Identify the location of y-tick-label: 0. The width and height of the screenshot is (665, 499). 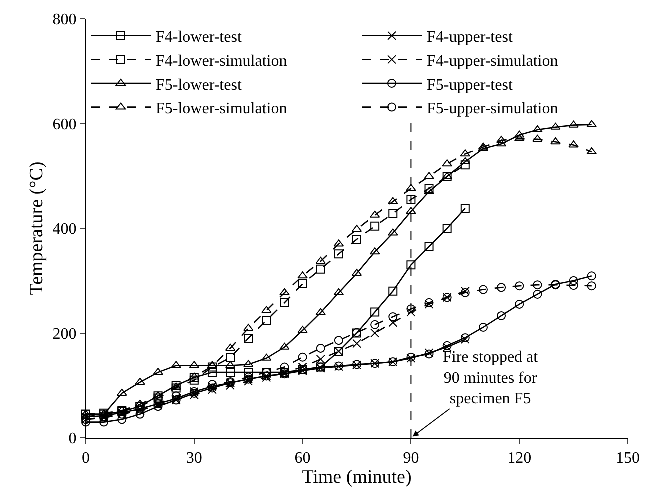
(72, 439).